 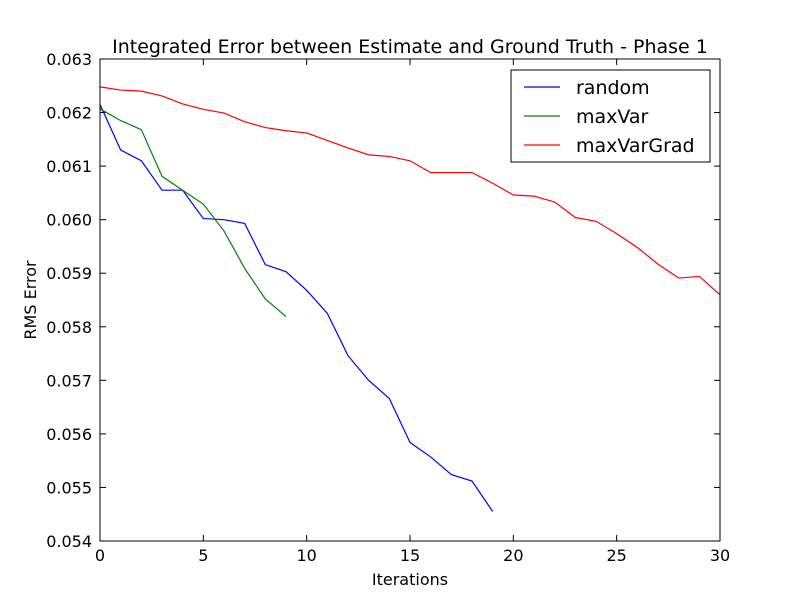 What do you see at coordinates (513, 555) in the screenshot?
I see `x-tick-label: 20` at bounding box center [513, 555].